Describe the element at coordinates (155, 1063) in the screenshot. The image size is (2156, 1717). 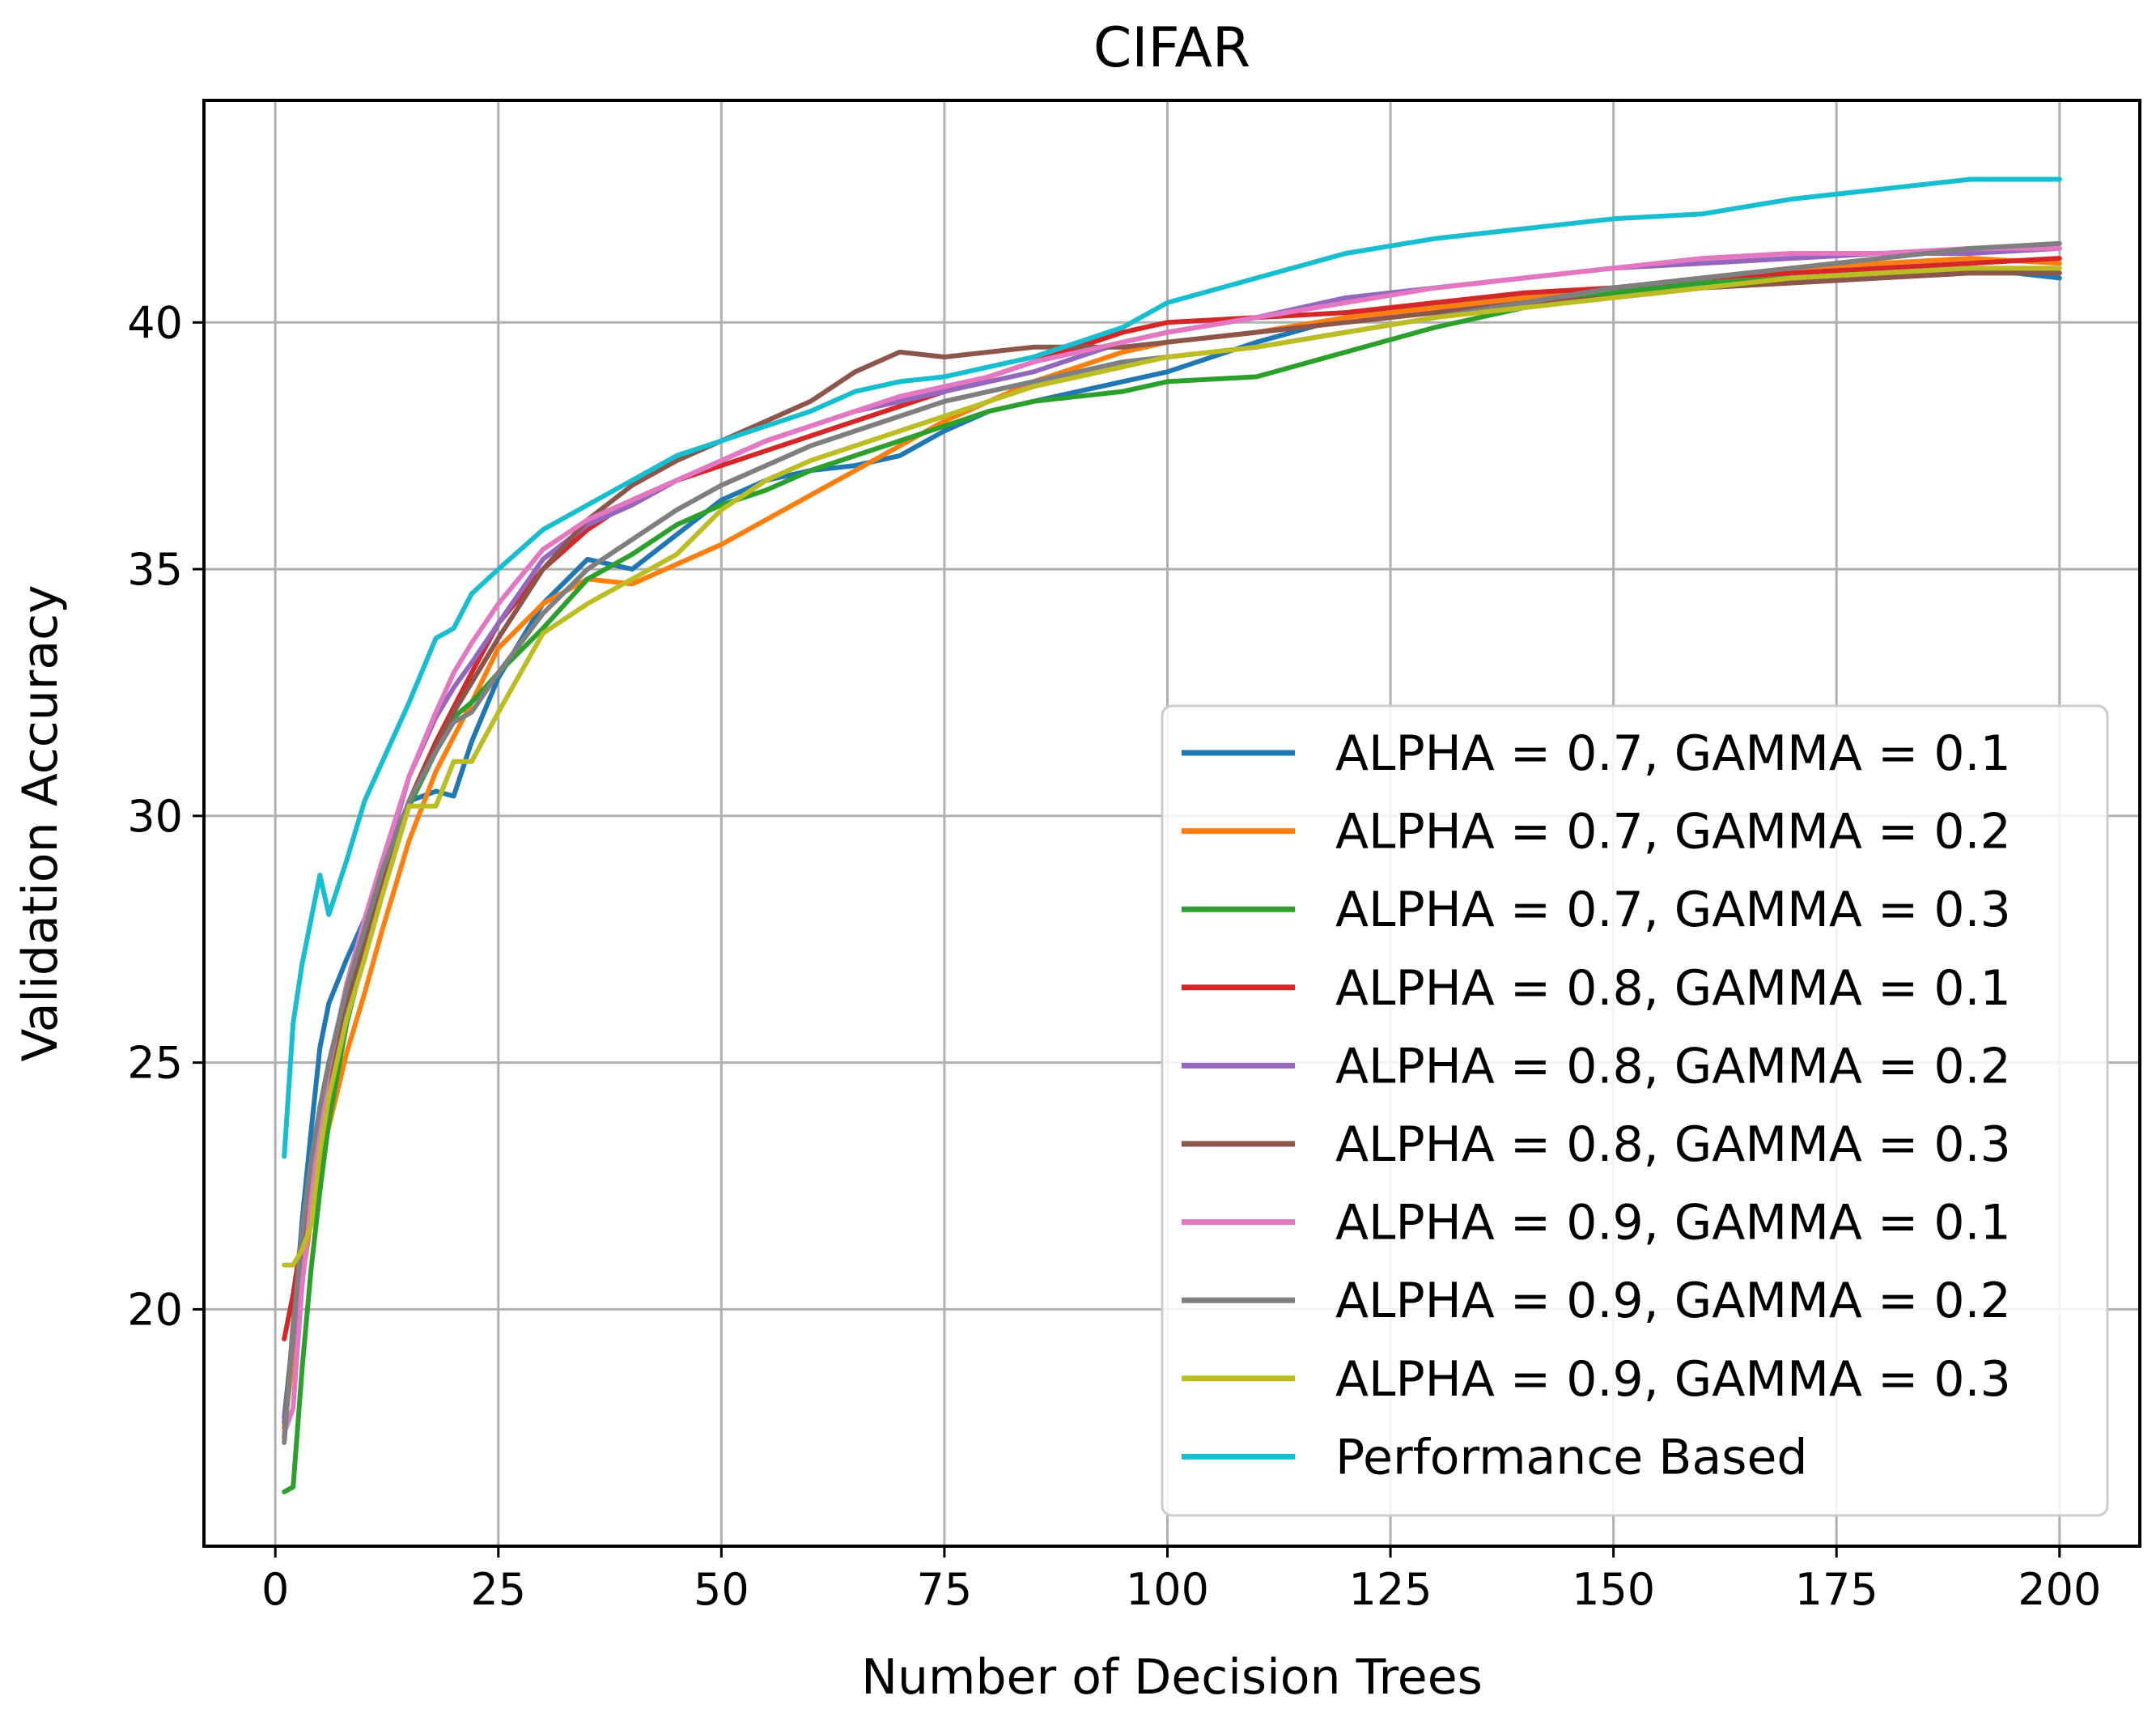
I see `y-tick-label: 25` at that location.